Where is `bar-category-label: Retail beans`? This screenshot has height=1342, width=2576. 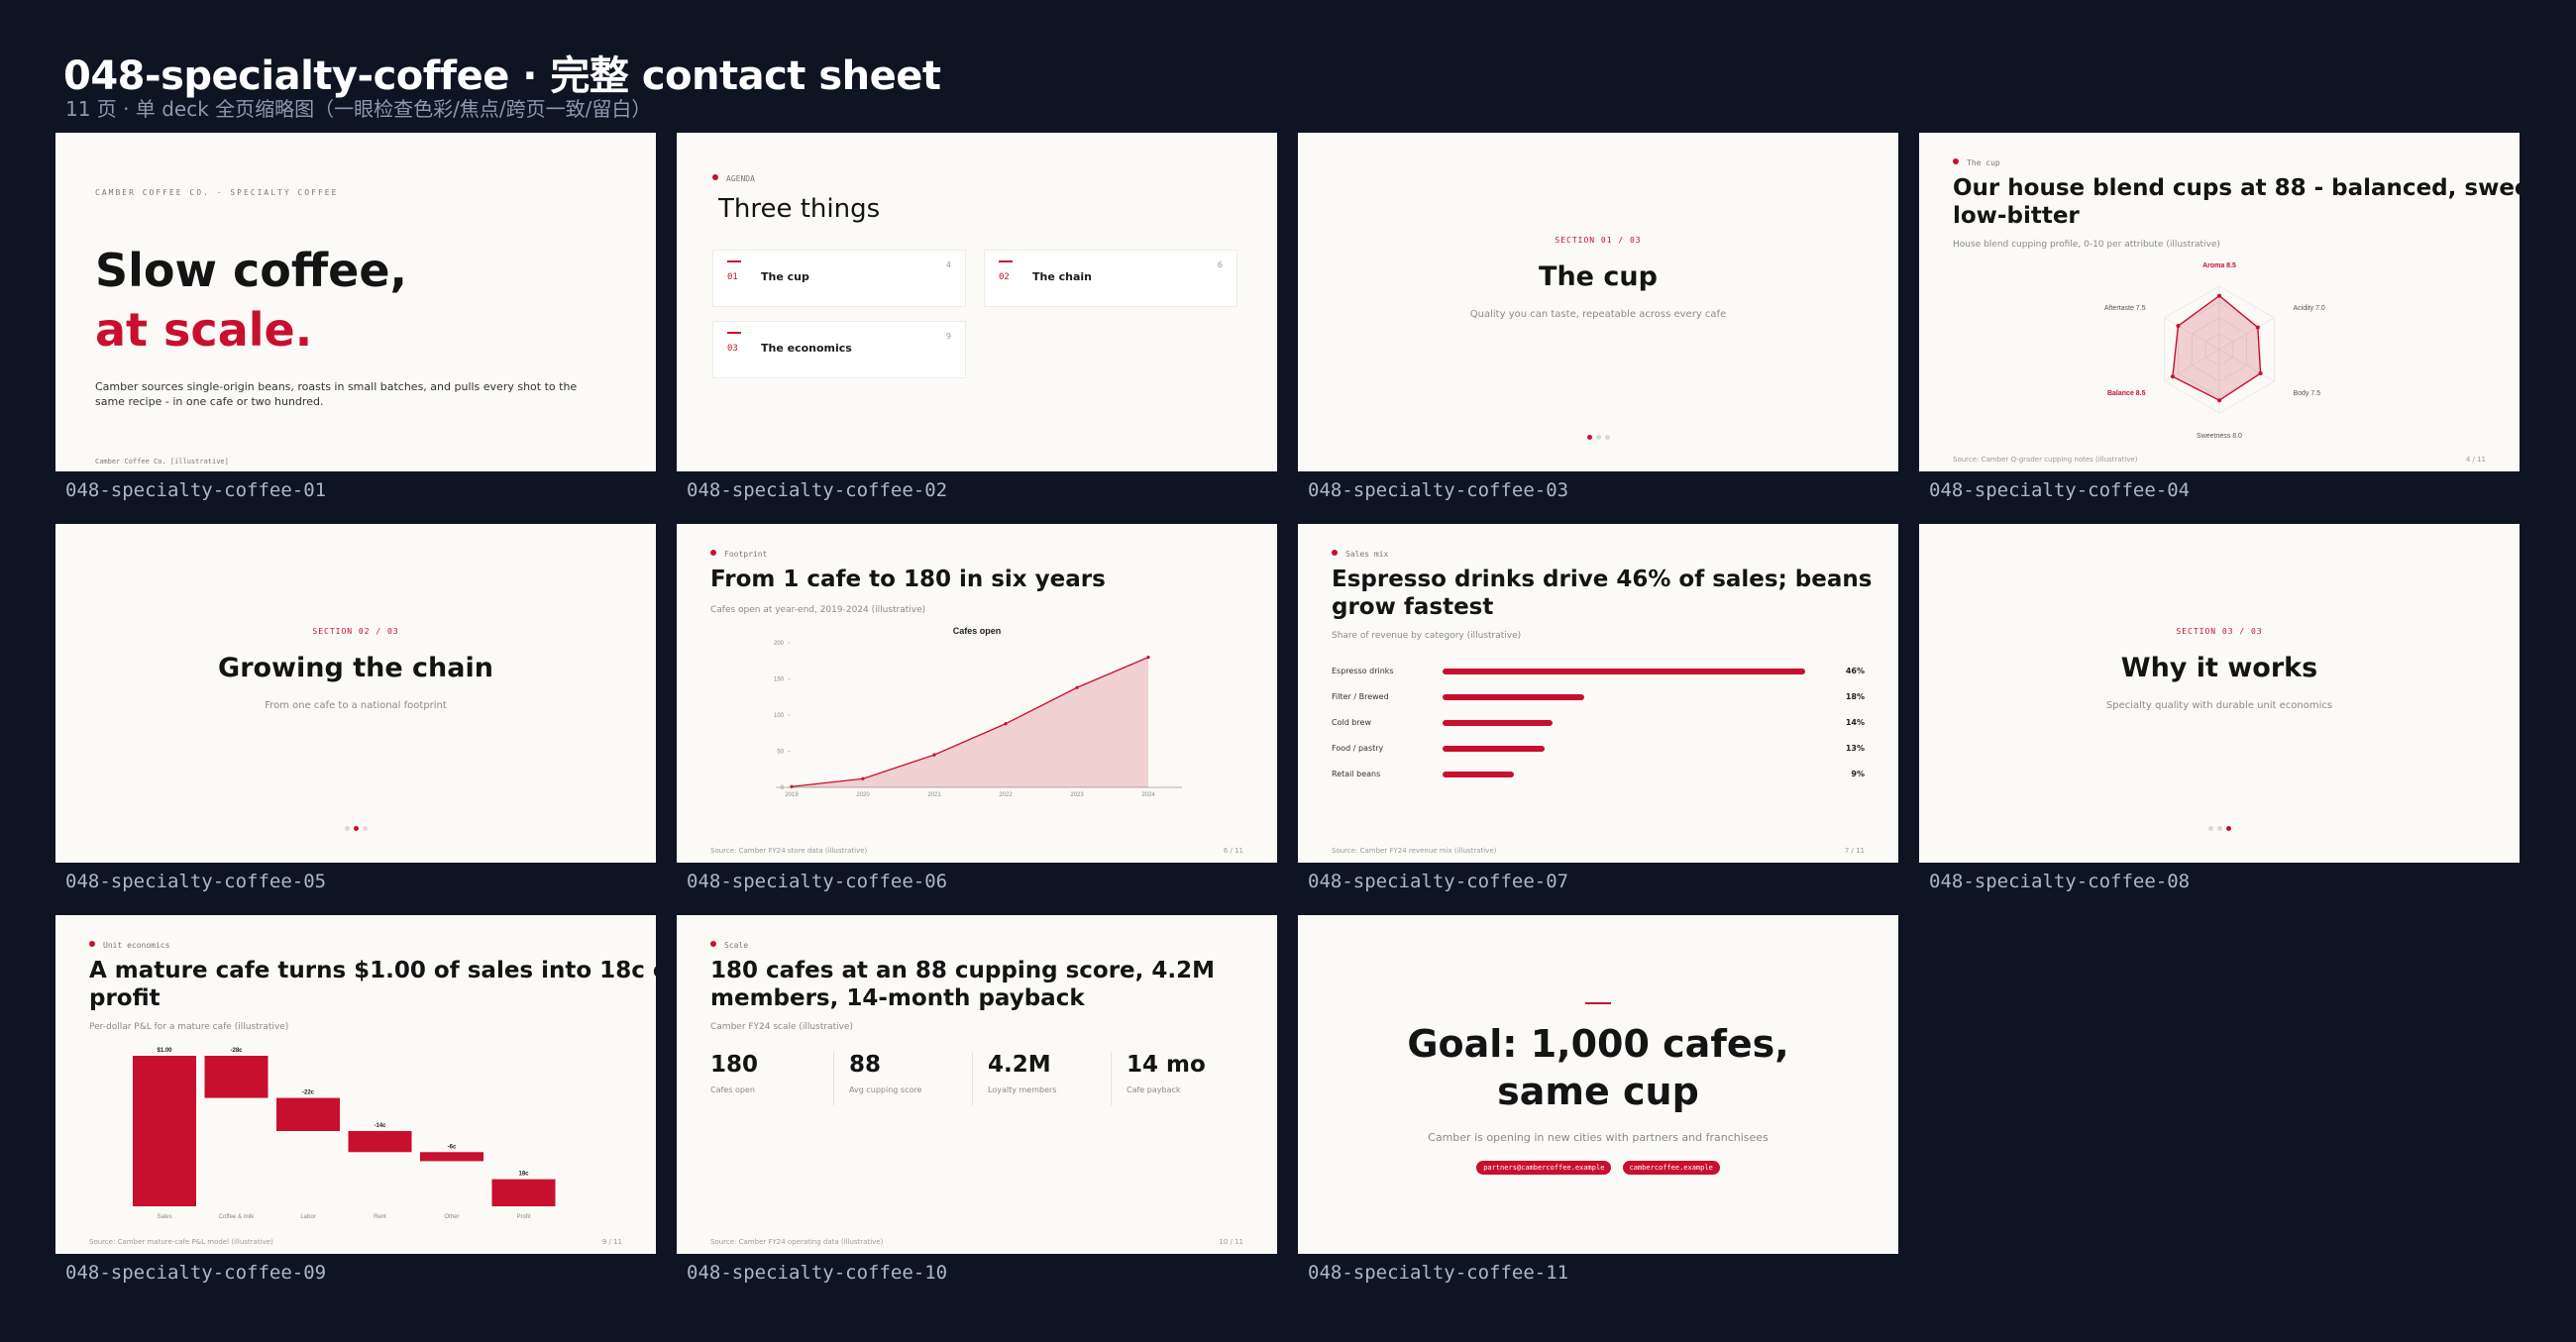 bar-category-label: Retail beans is located at coordinates (1356, 774).